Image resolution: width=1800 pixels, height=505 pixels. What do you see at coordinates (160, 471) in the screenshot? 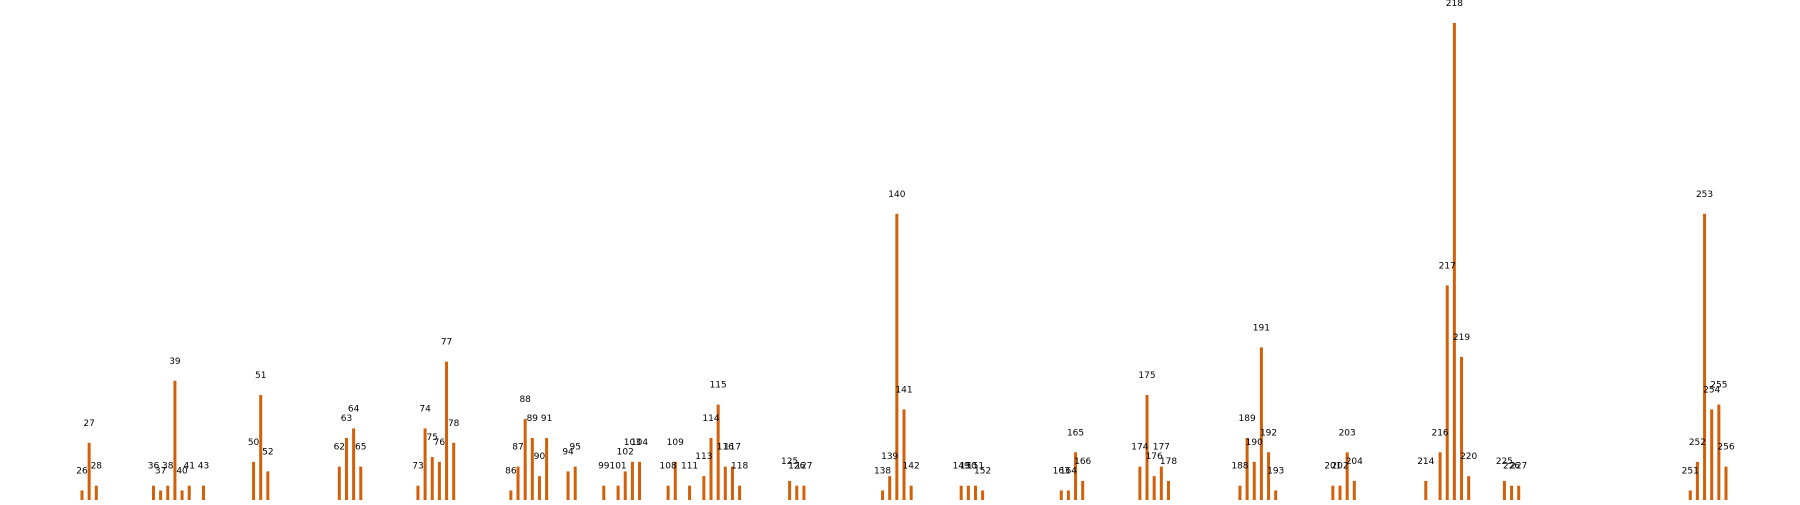
I see `bar-label-37: 37` at bounding box center [160, 471].